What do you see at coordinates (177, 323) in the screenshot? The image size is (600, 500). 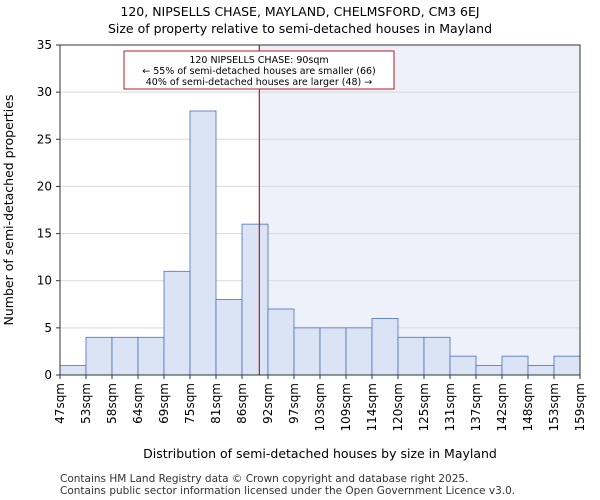 I see `bar-69sqm` at bounding box center [177, 323].